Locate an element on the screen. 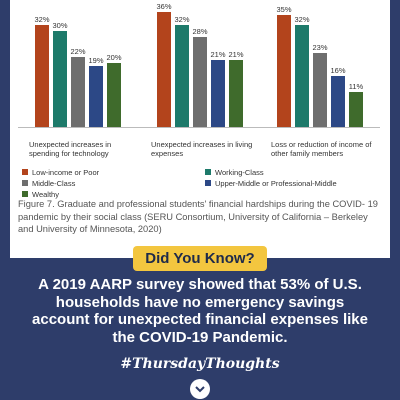 The image size is (400, 400). chevron is located at coordinates (200, 389).